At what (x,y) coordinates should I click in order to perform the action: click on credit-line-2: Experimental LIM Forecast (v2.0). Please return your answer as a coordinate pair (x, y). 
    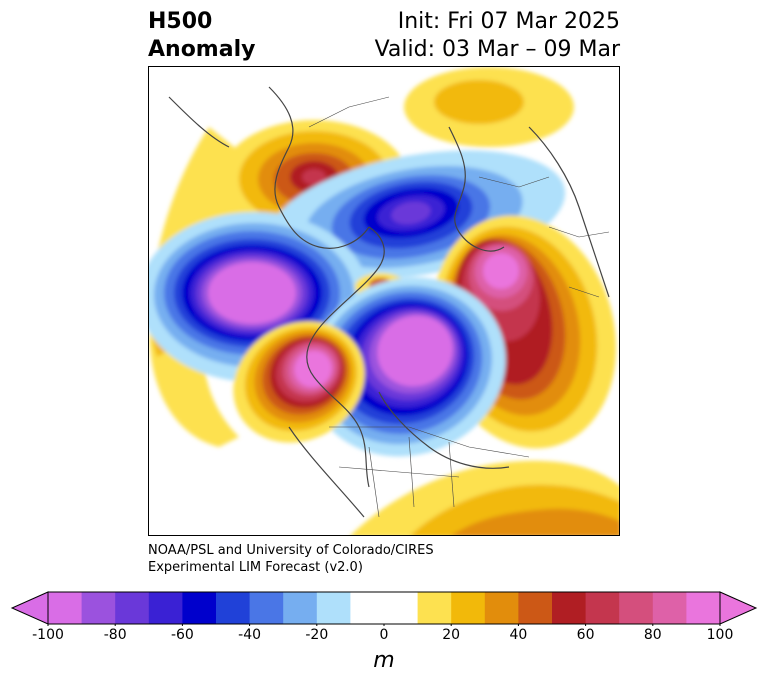
    Looking at the image, I should click on (255, 567).